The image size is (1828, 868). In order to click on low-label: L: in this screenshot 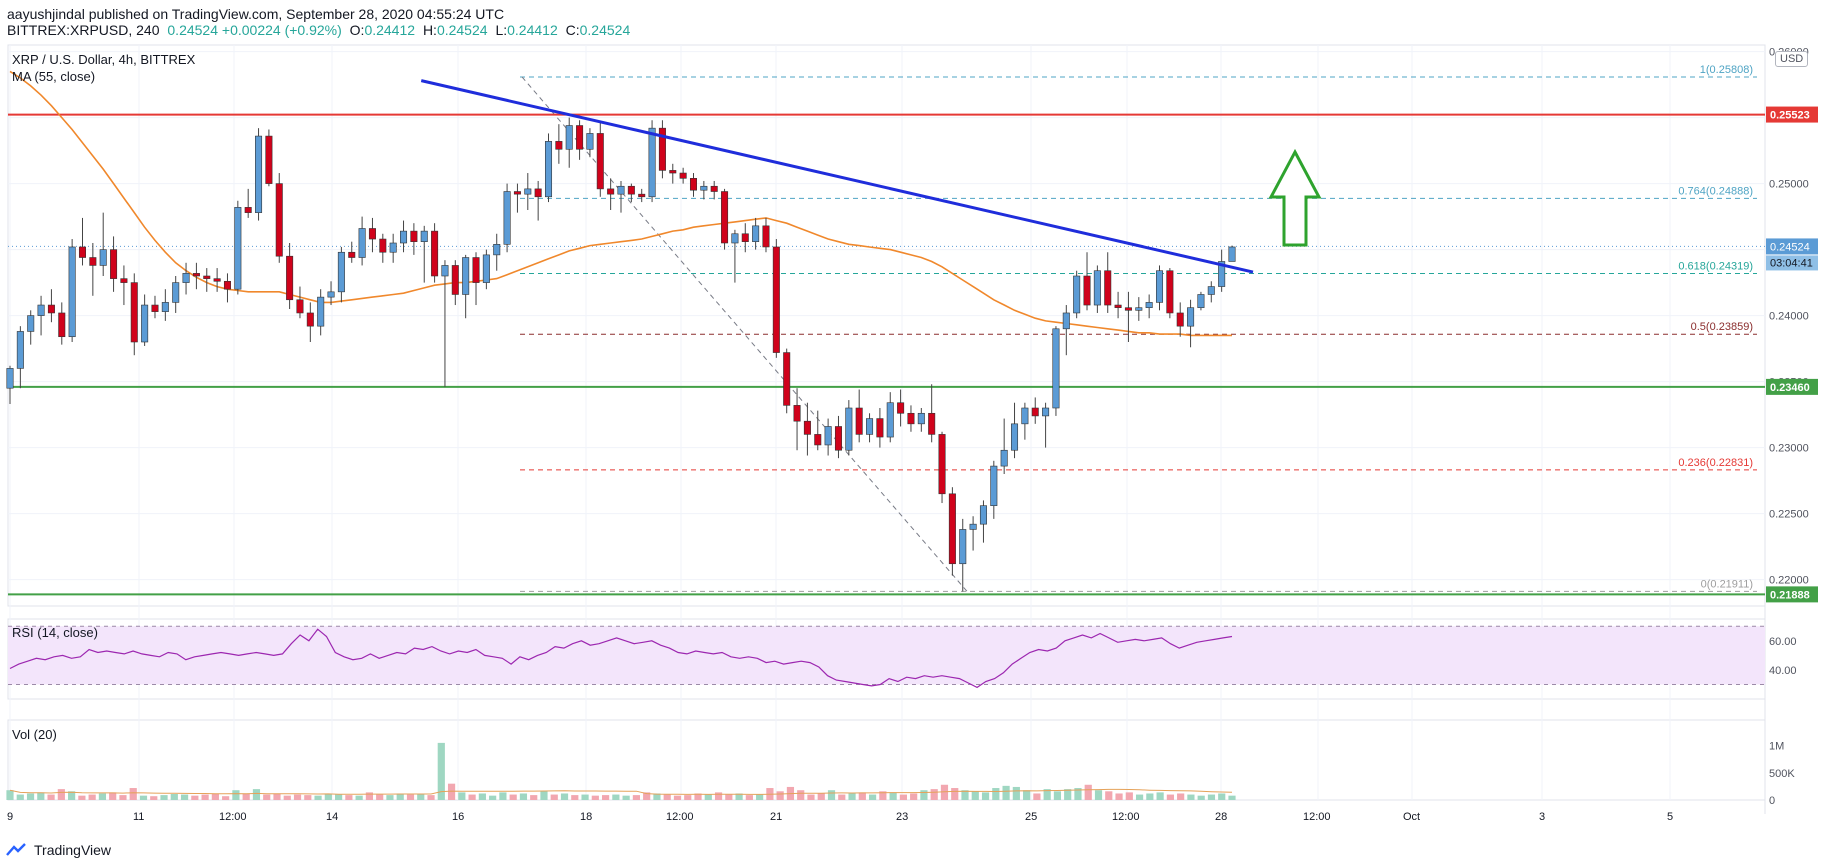, I will do `click(501, 30)`.